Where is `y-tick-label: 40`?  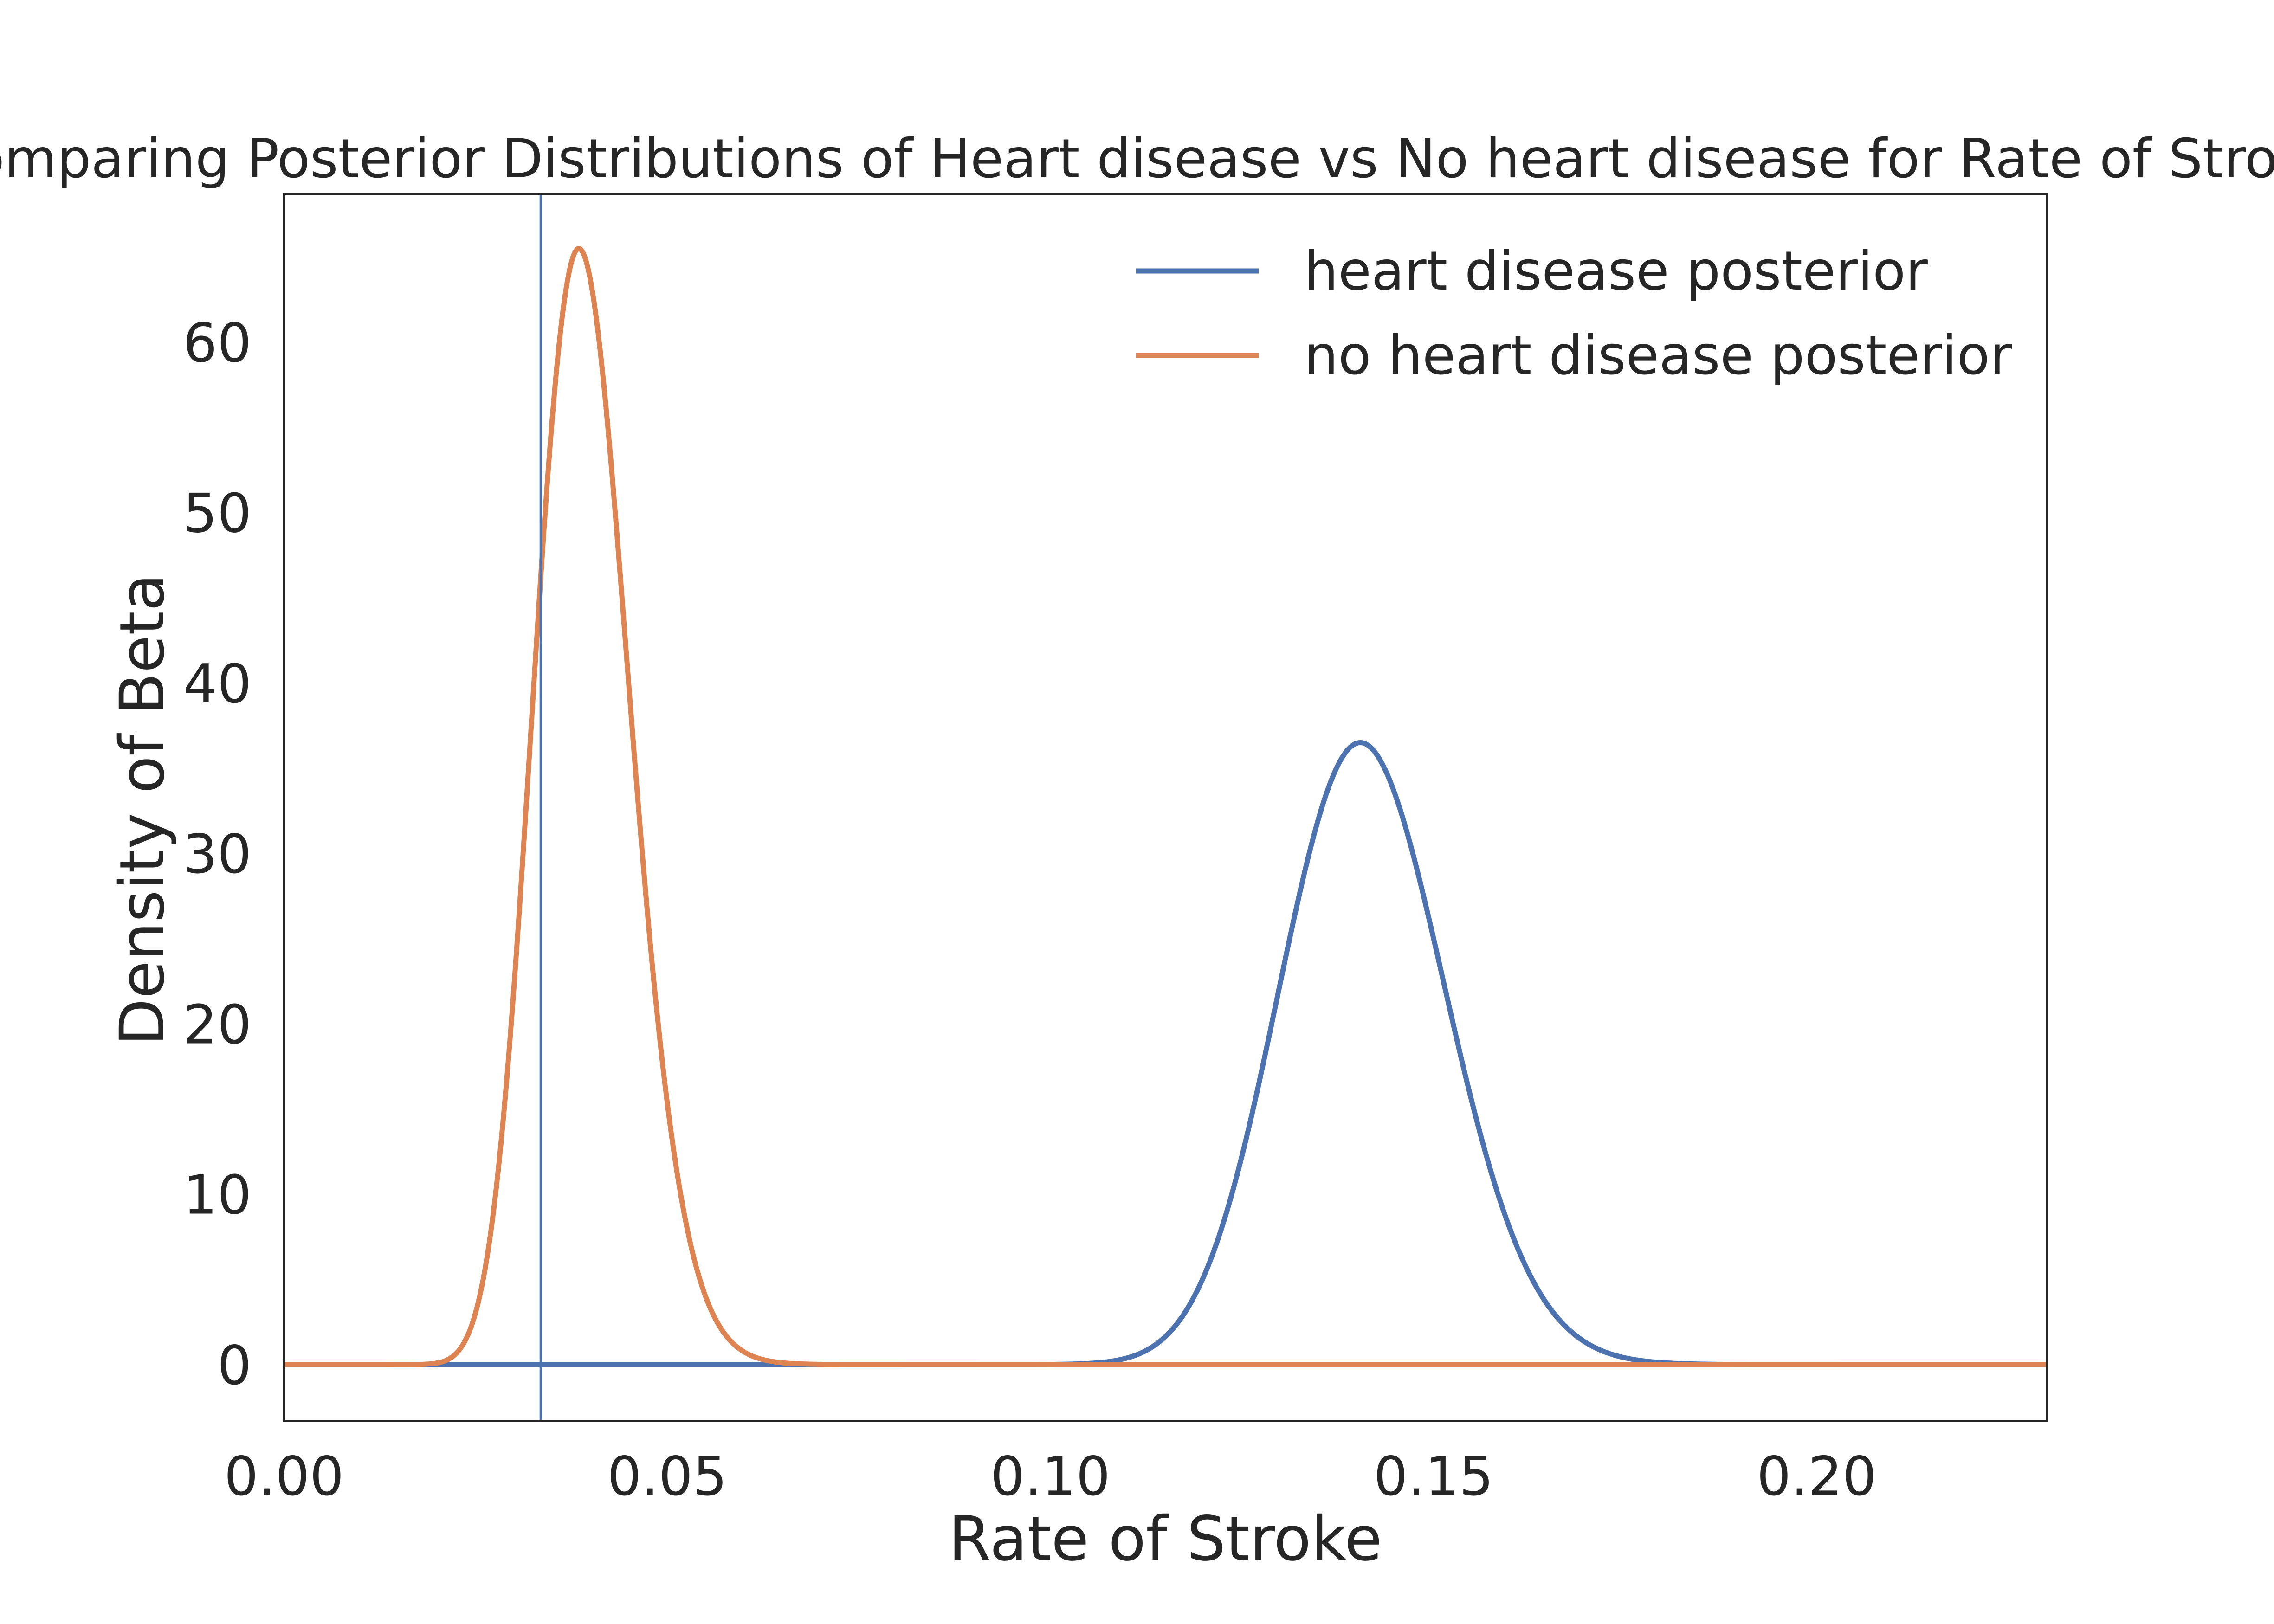
y-tick-label: 40 is located at coordinates (217, 684).